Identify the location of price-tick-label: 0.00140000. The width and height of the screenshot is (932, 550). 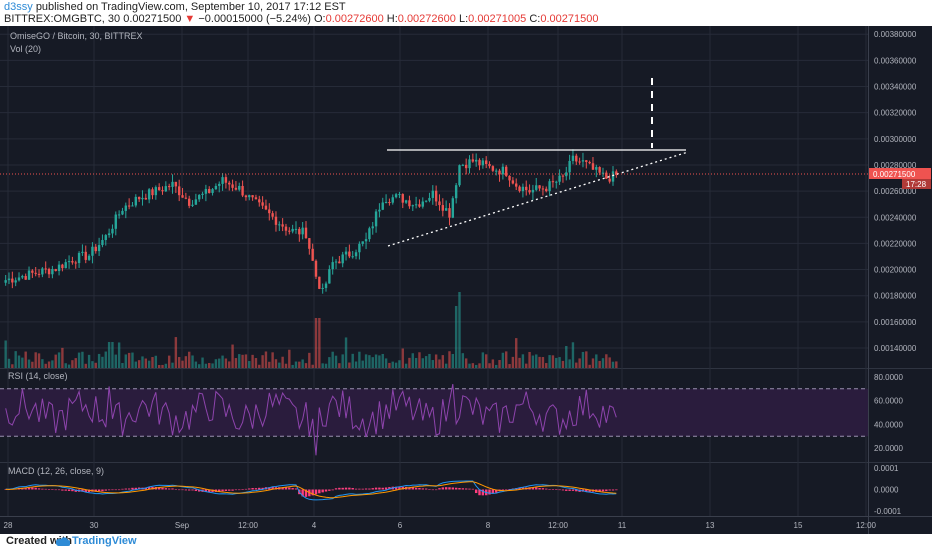
(895, 348).